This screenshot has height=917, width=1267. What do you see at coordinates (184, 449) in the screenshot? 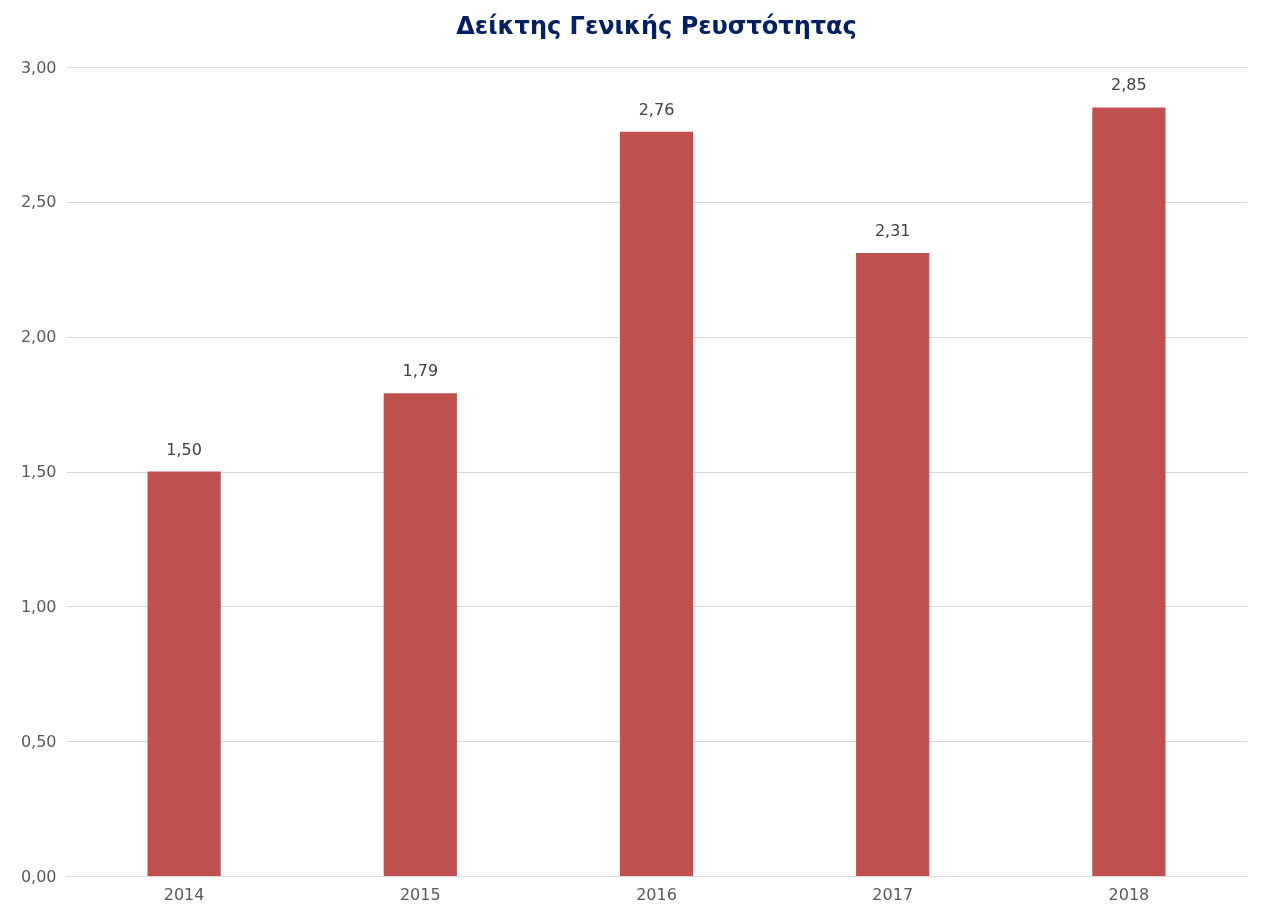
I see `data-label: 1,50` at bounding box center [184, 449].